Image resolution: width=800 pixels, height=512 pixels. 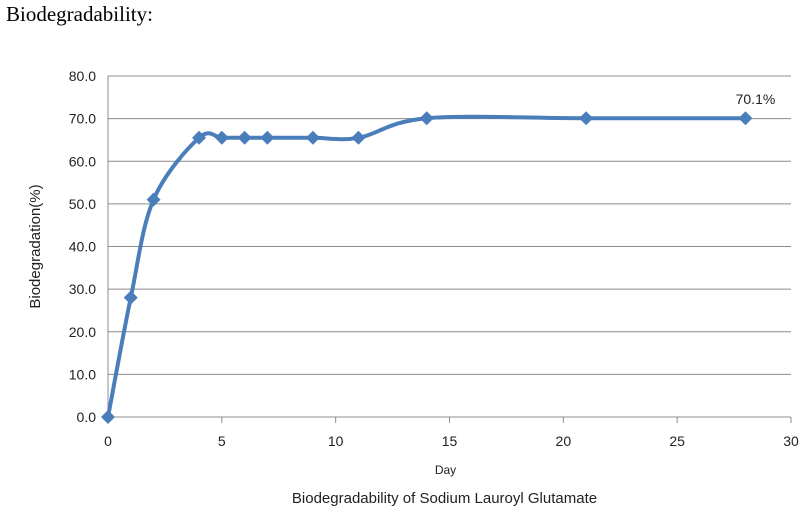 I want to click on y-axis-label: Biodegradation(%), so click(x=35, y=246).